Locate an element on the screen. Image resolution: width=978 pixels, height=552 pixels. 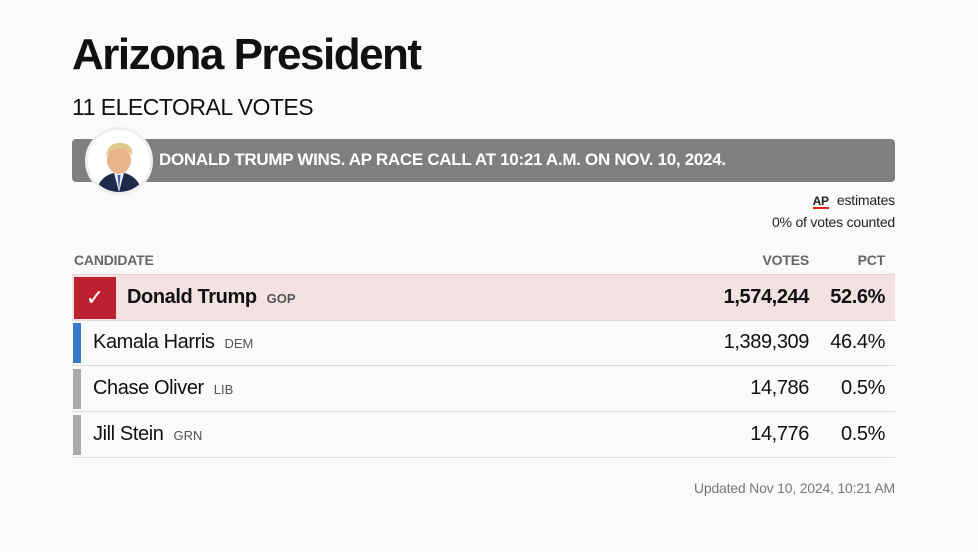
column-header-votes: VOTES is located at coordinates (786, 260).